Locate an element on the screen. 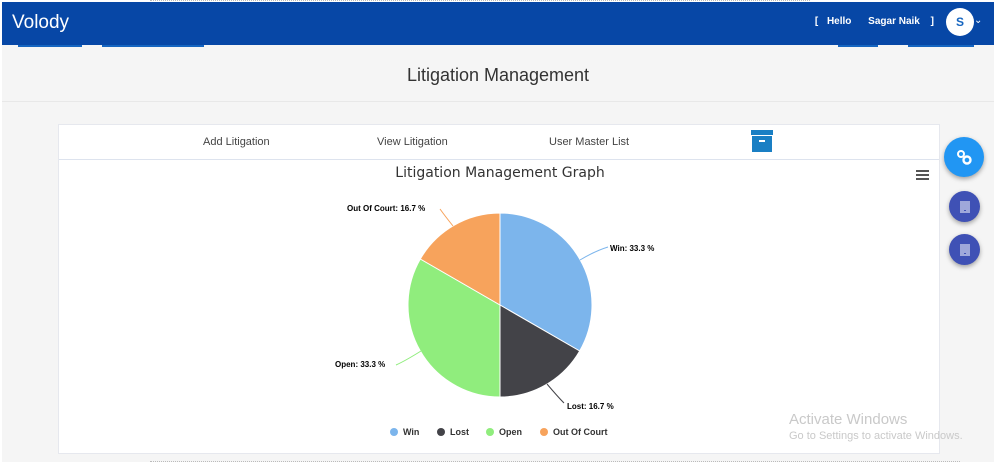 Image resolution: width=1000 pixels, height=466 pixels. pie-slice-out-of-court is located at coordinates (460, 259).